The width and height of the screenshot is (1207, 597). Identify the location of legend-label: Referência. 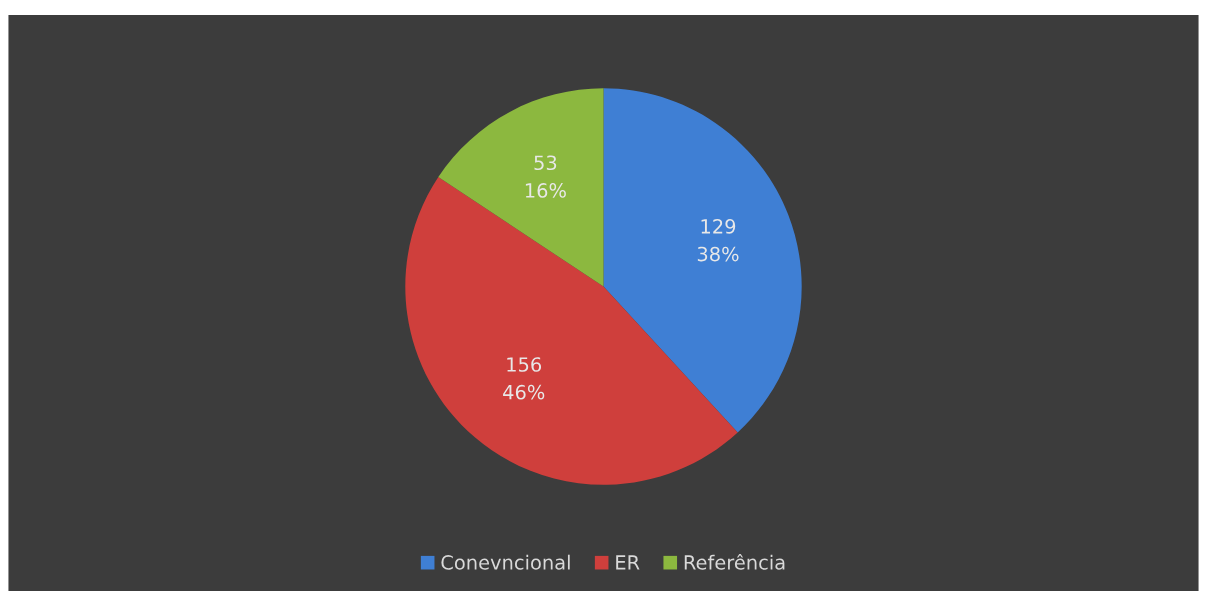
(734, 561).